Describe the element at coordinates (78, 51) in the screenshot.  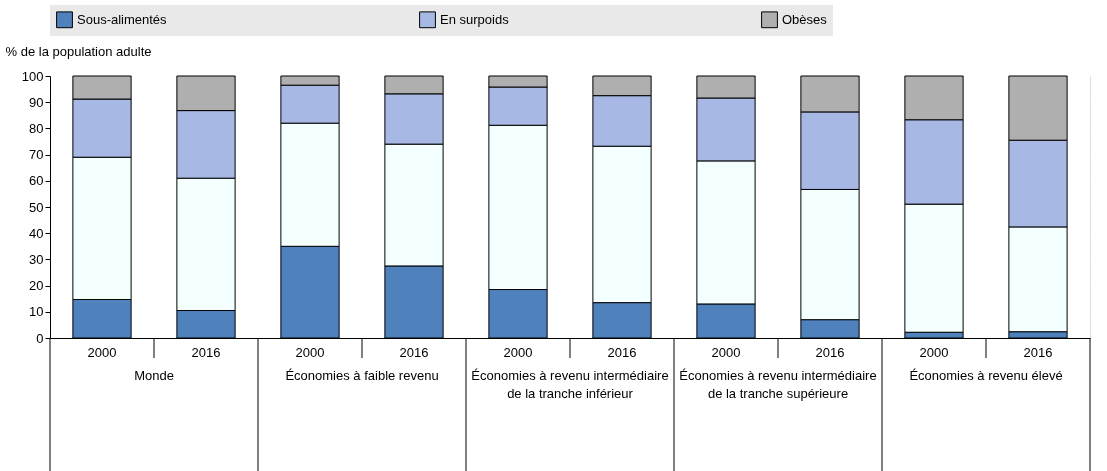
I see `y-axis-title: % de la population adulte` at that location.